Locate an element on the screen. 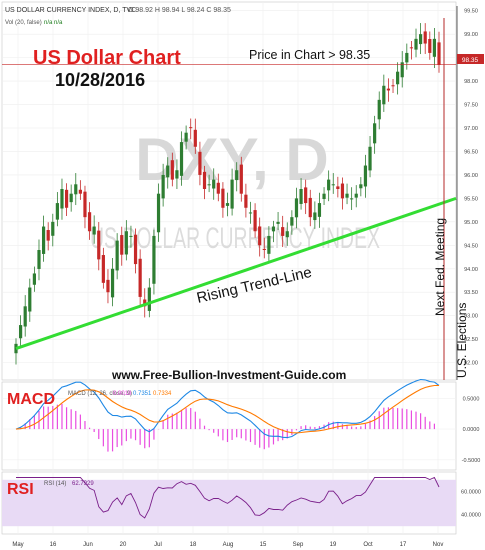 This screenshot has height=550, width=485. price-badge: 98.35 is located at coordinates (470, 60).